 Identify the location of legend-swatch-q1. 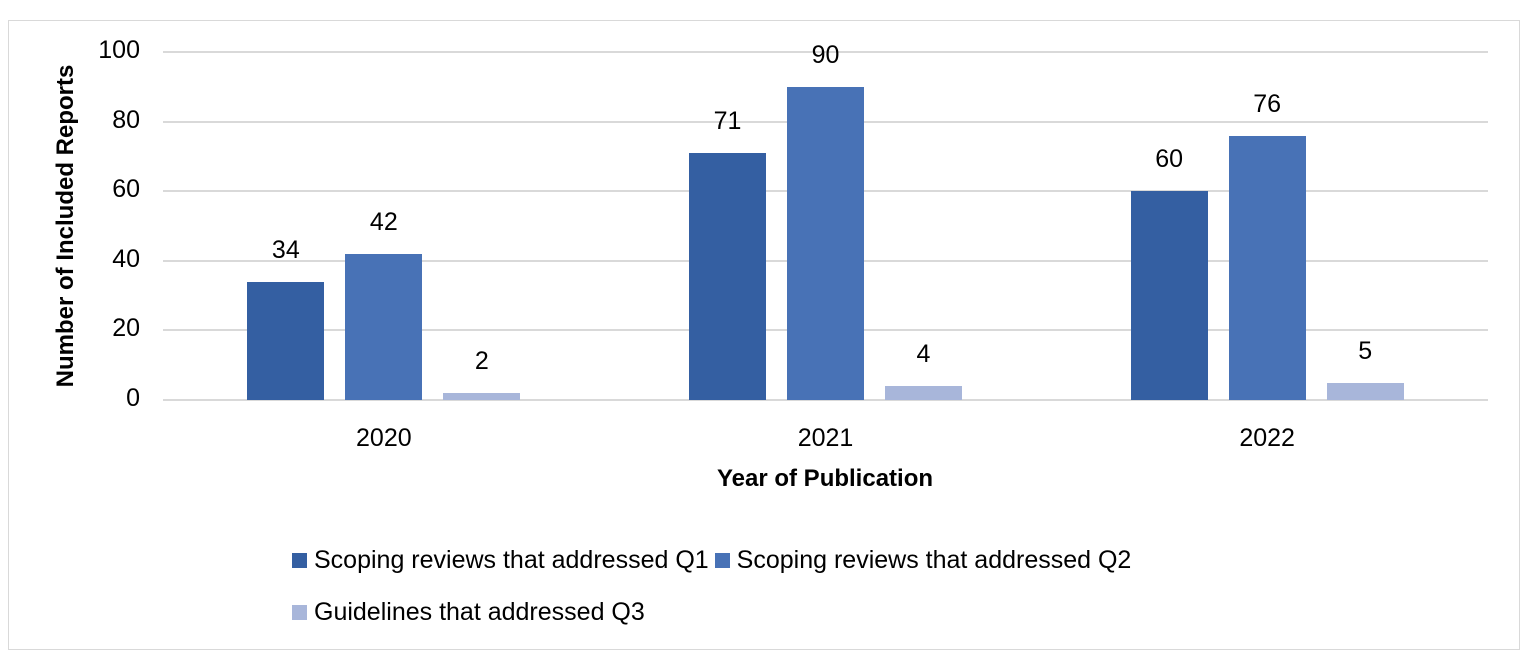
(299, 560).